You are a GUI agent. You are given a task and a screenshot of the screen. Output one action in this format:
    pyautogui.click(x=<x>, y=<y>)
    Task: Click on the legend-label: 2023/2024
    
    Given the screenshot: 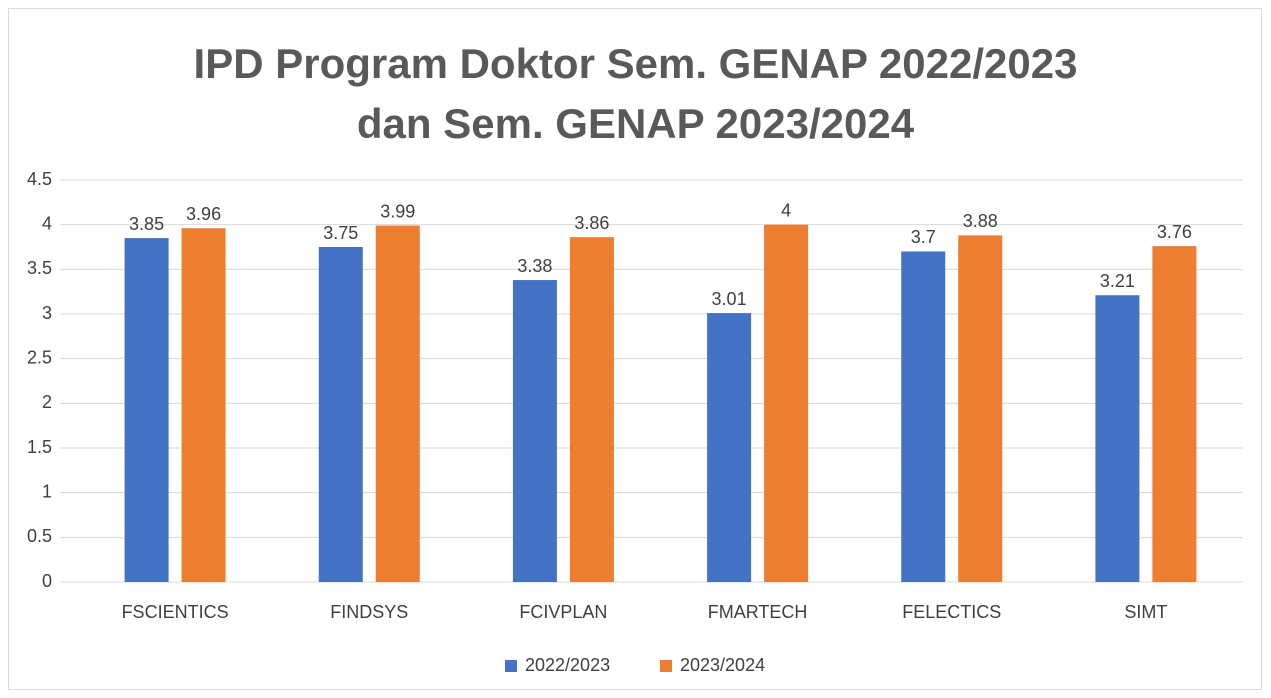 What is the action you would take?
    pyautogui.click(x=722, y=665)
    